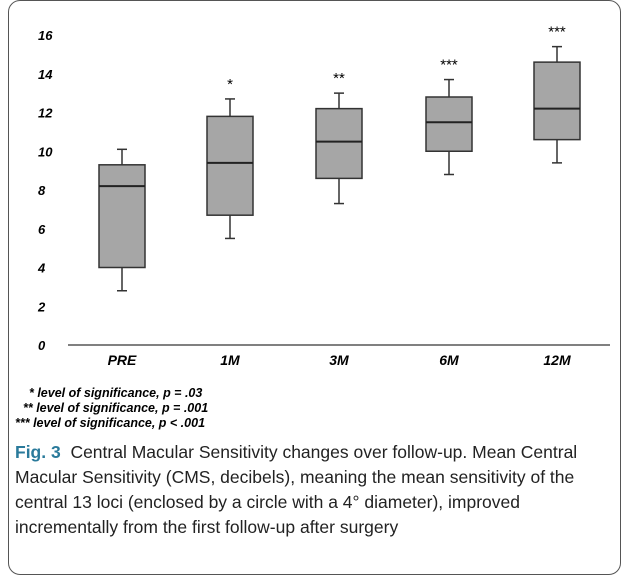  What do you see at coordinates (41, 268) in the screenshot?
I see `y-tick-label: 4` at bounding box center [41, 268].